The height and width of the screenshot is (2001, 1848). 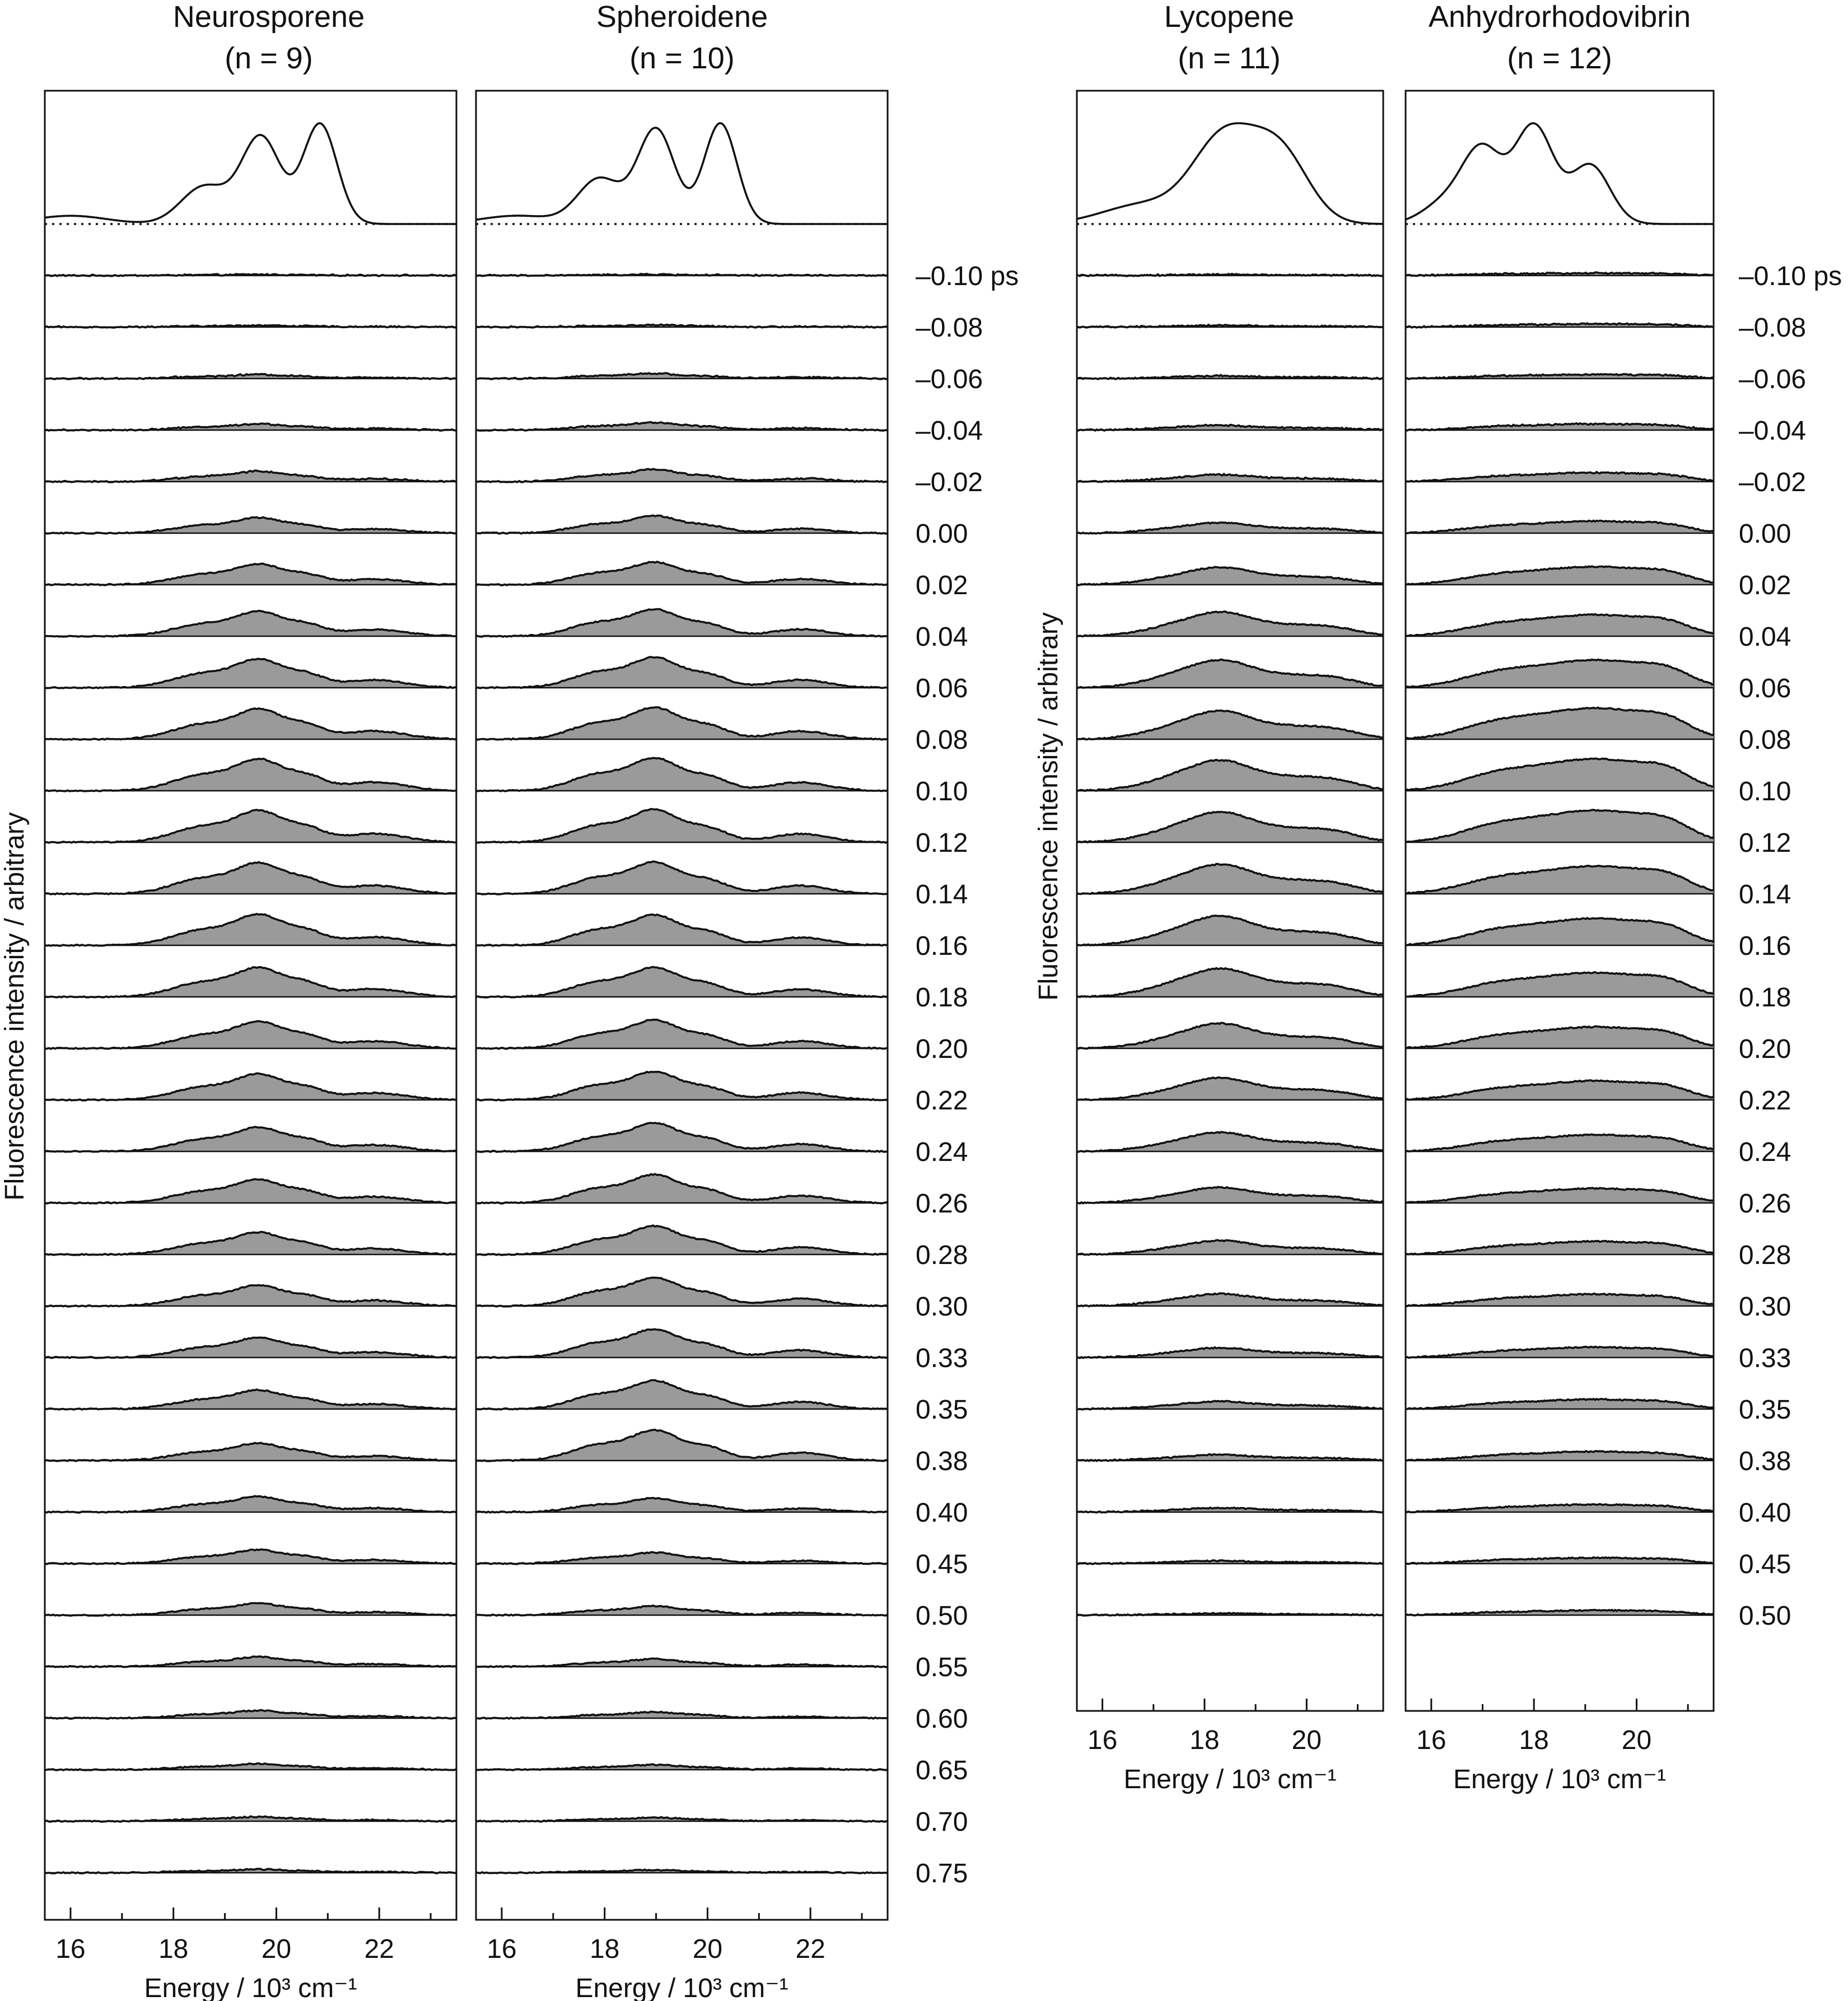 What do you see at coordinates (942, 1667) in the screenshot?
I see `delay-label: 0.55` at bounding box center [942, 1667].